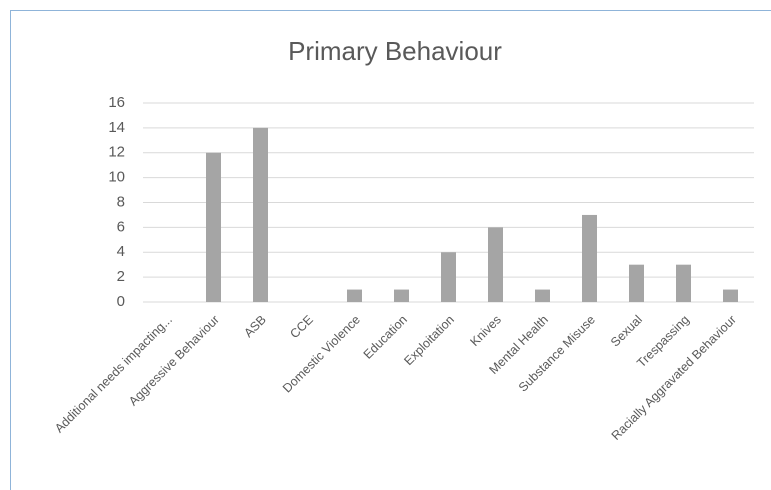  Describe the element at coordinates (121, 301) in the screenshot. I see `y-tick-label: 0` at that location.